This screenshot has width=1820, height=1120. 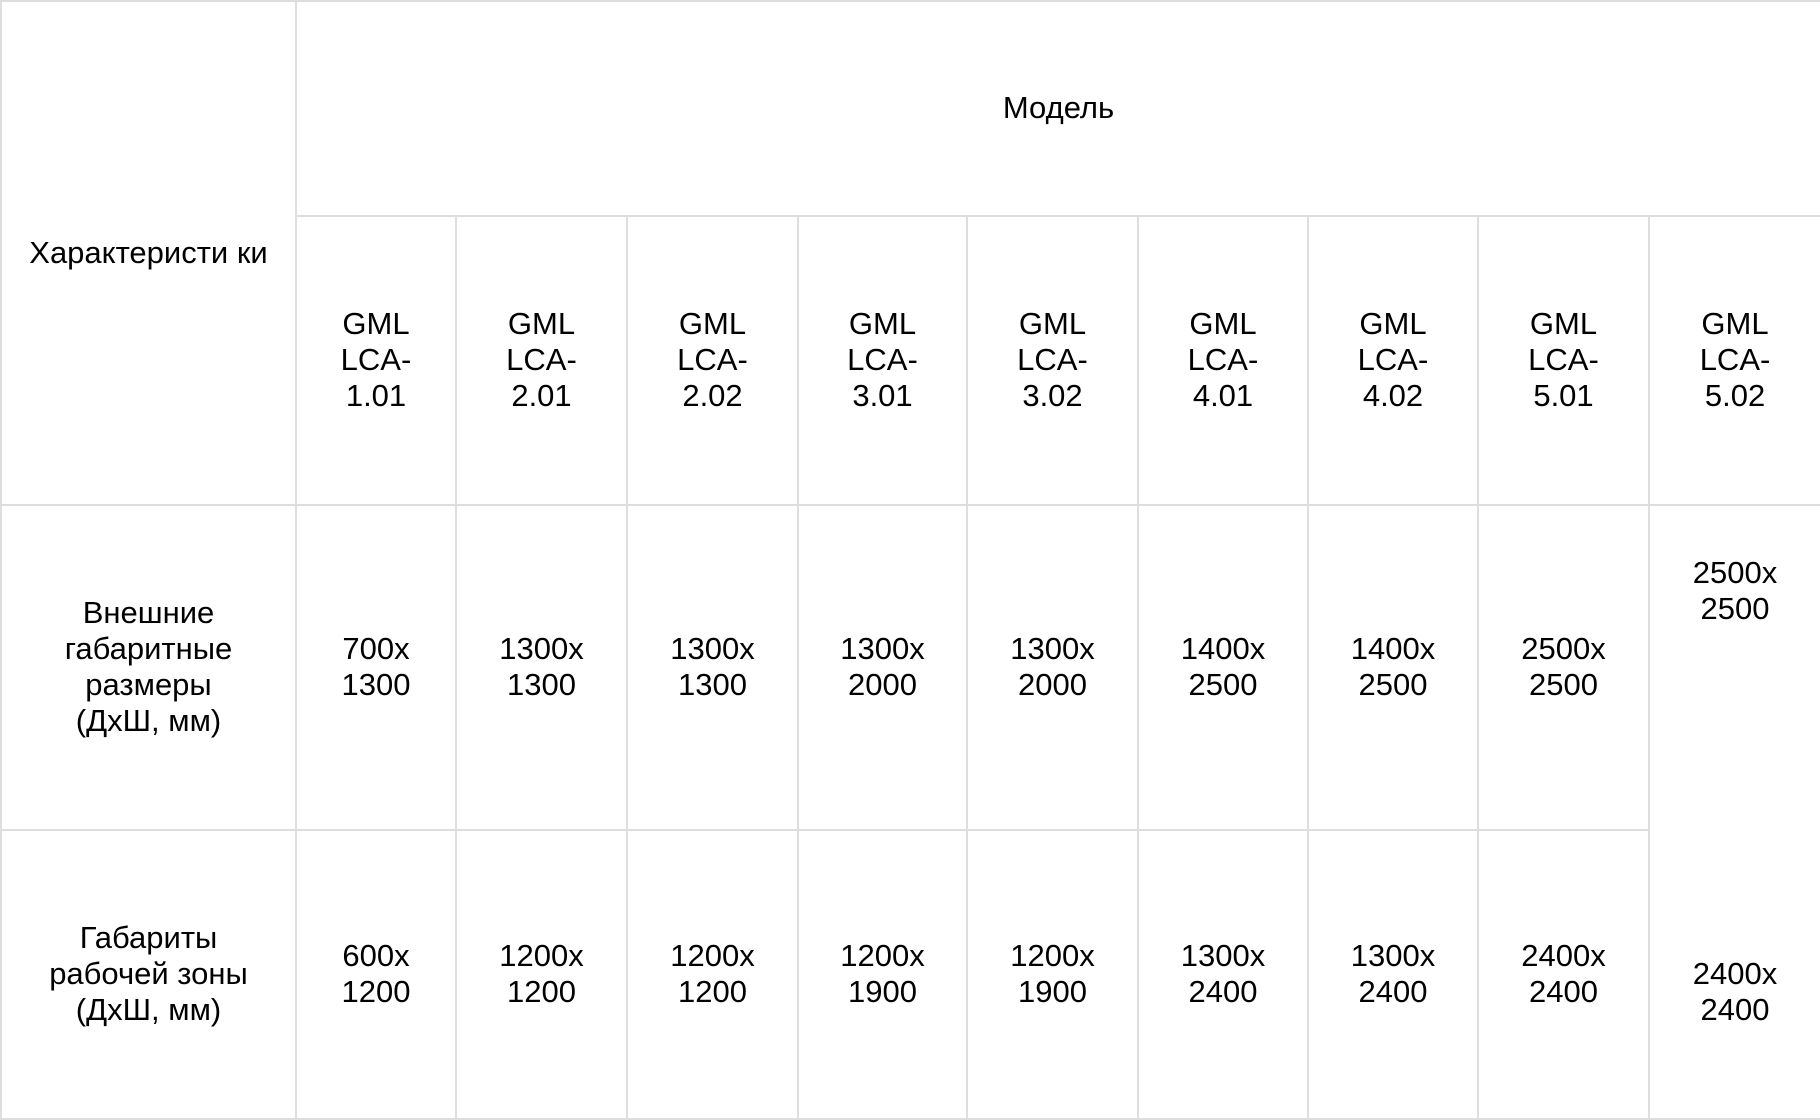 What do you see at coordinates (1223, 360) in the screenshot?
I see `model-header-cell: GML LCA- 4.01` at bounding box center [1223, 360].